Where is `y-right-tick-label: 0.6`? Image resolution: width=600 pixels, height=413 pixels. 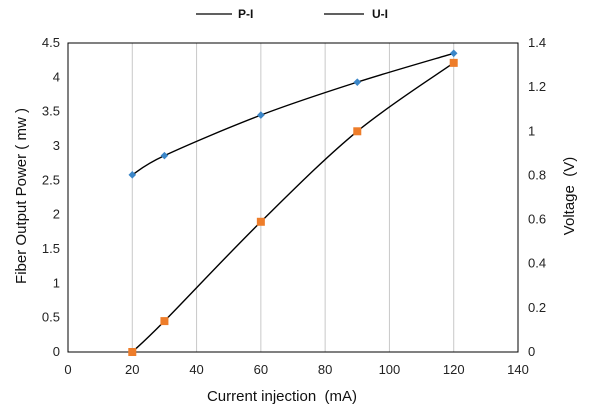 y-right-tick-label: 0.6 is located at coordinates (537, 219).